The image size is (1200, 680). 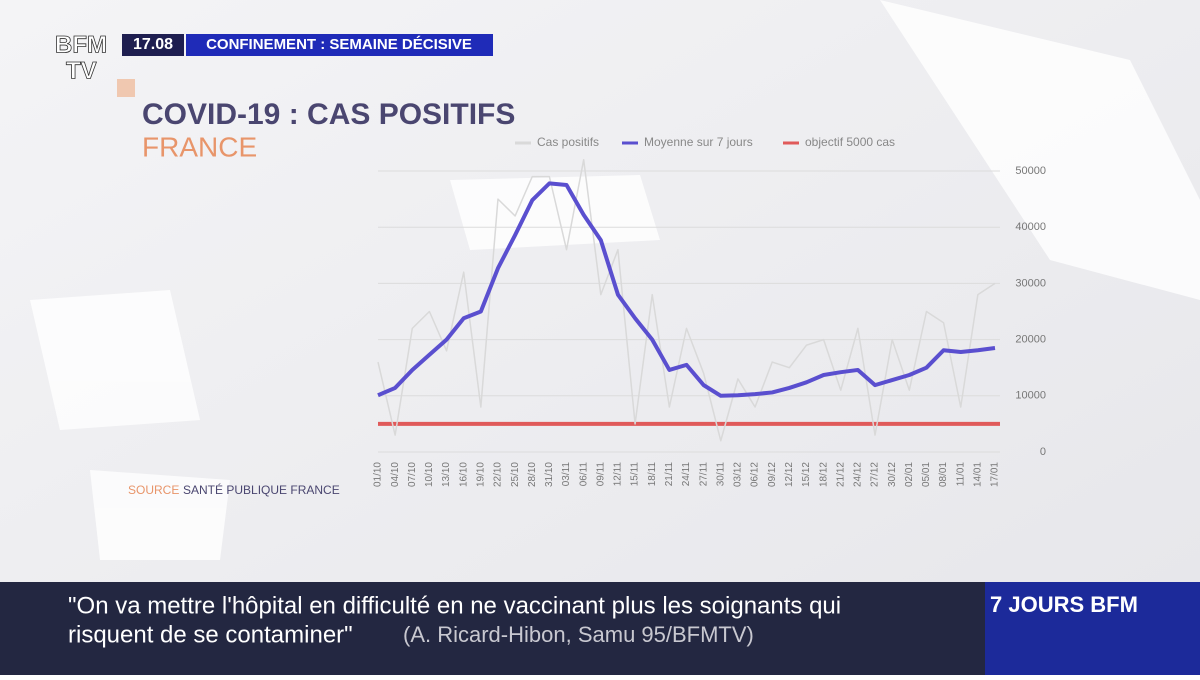 What do you see at coordinates (738, 474) in the screenshot?
I see `x-tick-label: 03/12` at bounding box center [738, 474].